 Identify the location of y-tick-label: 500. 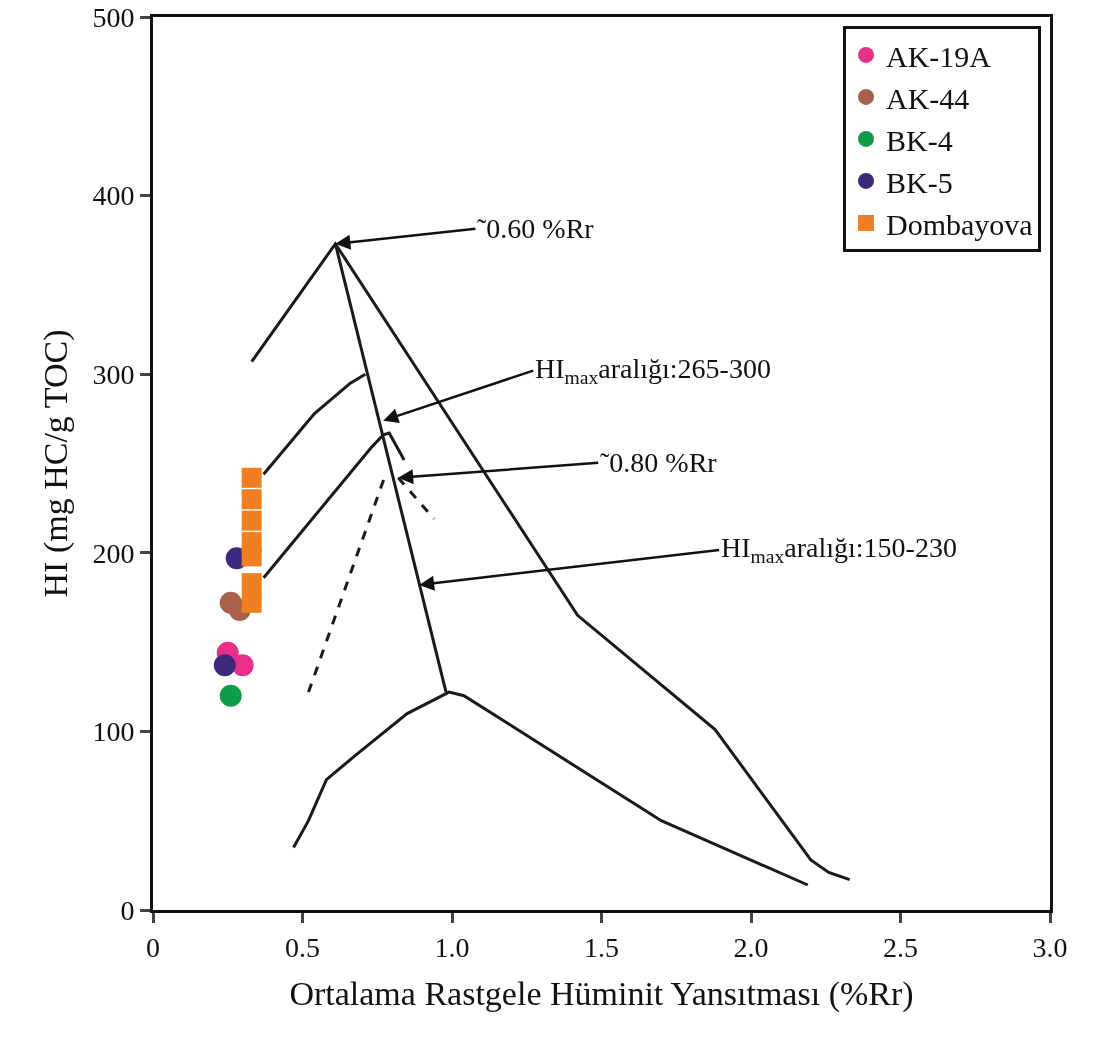
(113, 17).